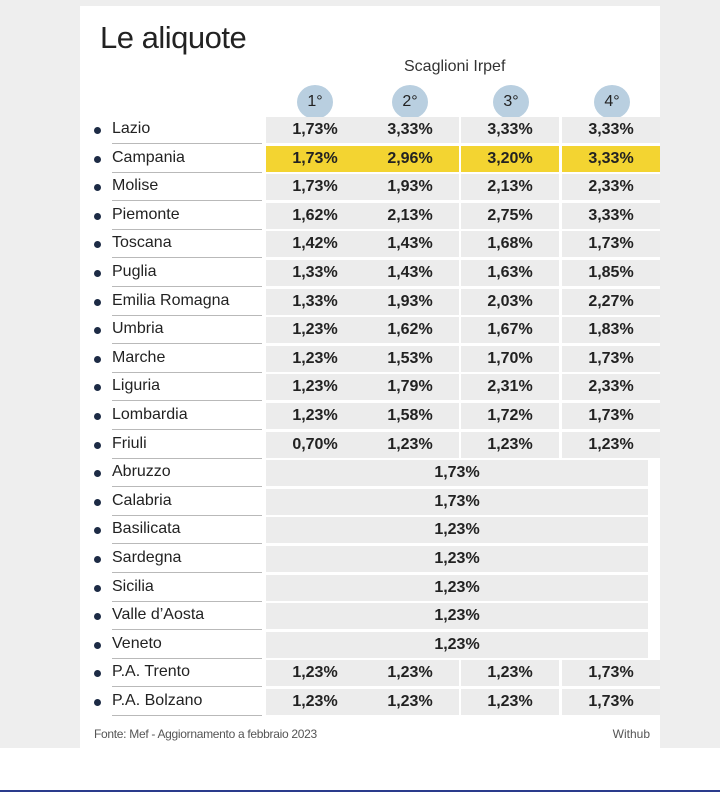 The width and height of the screenshot is (720, 795). I want to click on bracket-header-1: 1°, so click(315, 102).